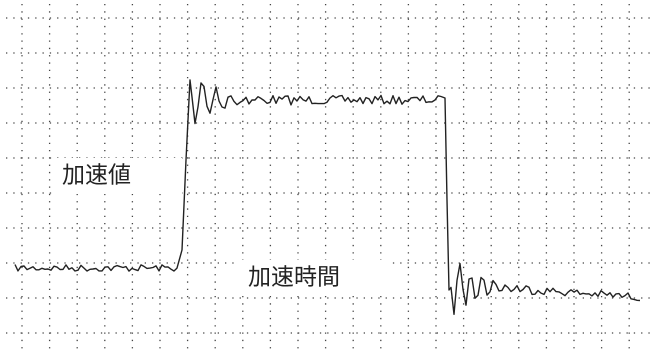  Describe the element at coordinates (96, 176) in the screenshot. I see `value-axis-label: 加速値` at that location.